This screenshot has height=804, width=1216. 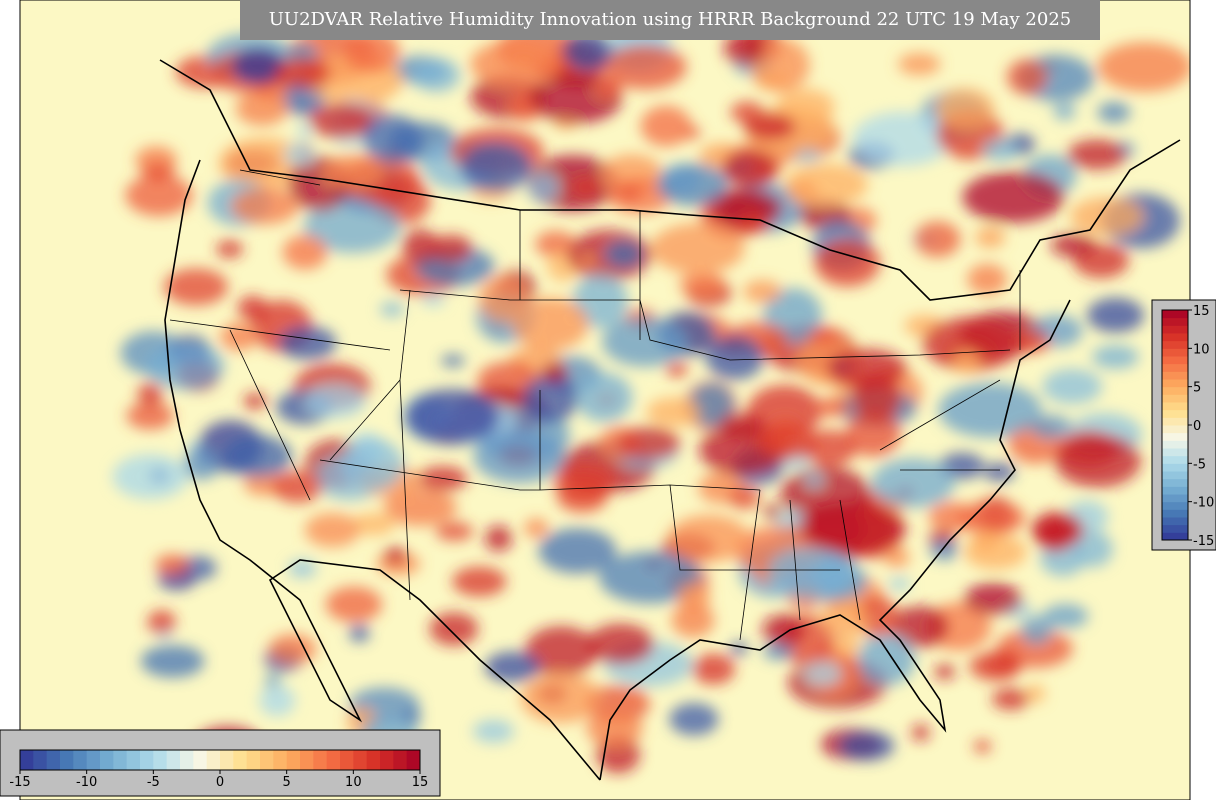 I want to click on colorbar-tick-label: -10, so click(x=86, y=782).